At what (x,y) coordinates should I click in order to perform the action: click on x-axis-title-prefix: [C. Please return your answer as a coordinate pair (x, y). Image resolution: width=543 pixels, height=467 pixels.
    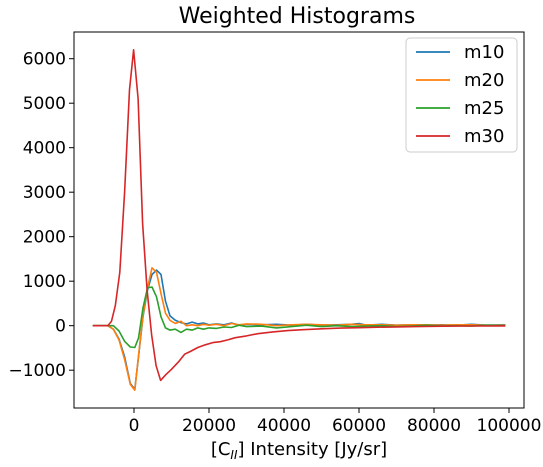
    Looking at the image, I should click on (221, 449).